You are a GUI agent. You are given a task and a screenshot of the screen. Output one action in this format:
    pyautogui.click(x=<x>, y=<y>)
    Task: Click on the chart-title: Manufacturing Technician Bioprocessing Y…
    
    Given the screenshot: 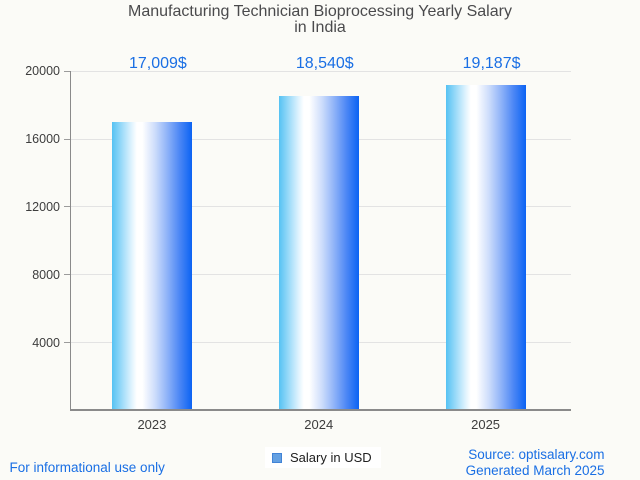 What is the action you would take?
    pyautogui.click(x=320, y=19)
    